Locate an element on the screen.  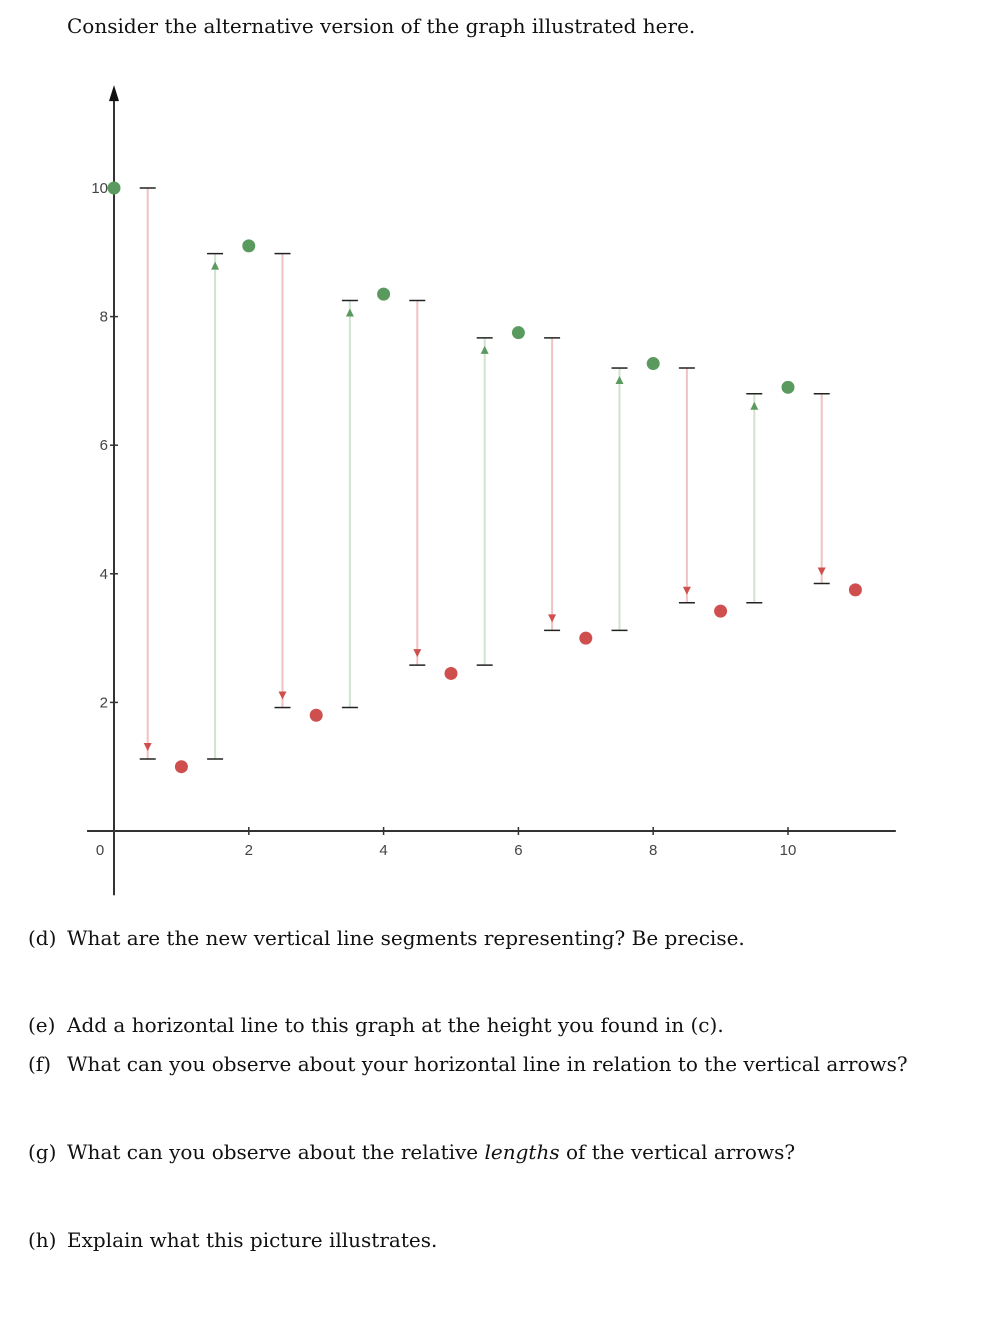
question-text: Explain what this picture illustrates. is located at coordinates (252, 1240).